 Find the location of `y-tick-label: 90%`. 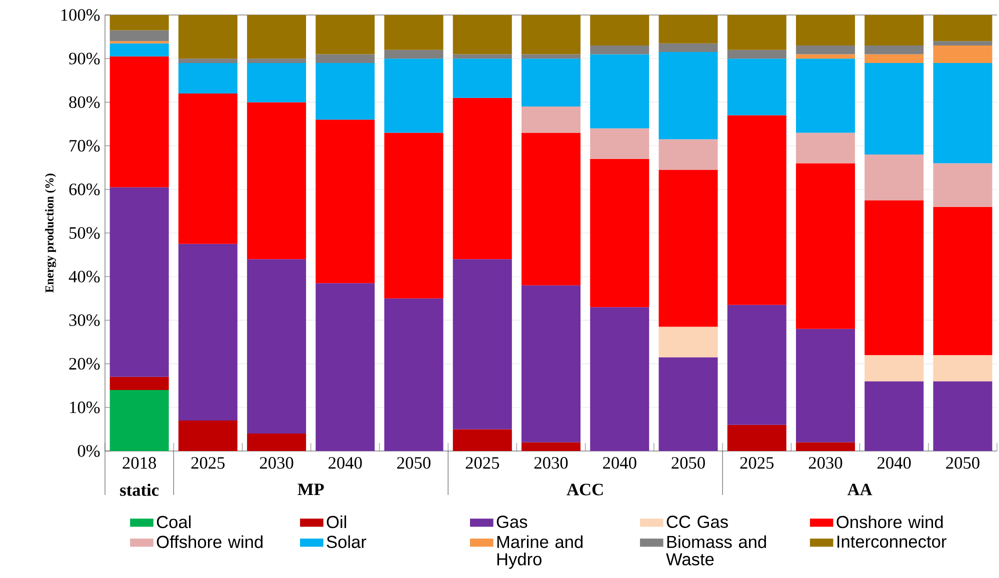

y-tick-label: 90% is located at coordinates (84, 58).